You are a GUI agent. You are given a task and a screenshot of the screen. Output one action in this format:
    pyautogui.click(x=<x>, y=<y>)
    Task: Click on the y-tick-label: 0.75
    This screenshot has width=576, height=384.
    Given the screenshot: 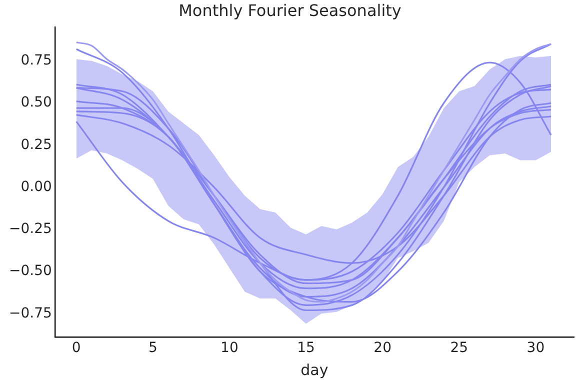 What is the action you would take?
    pyautogui.click(x=36, y=60)
    